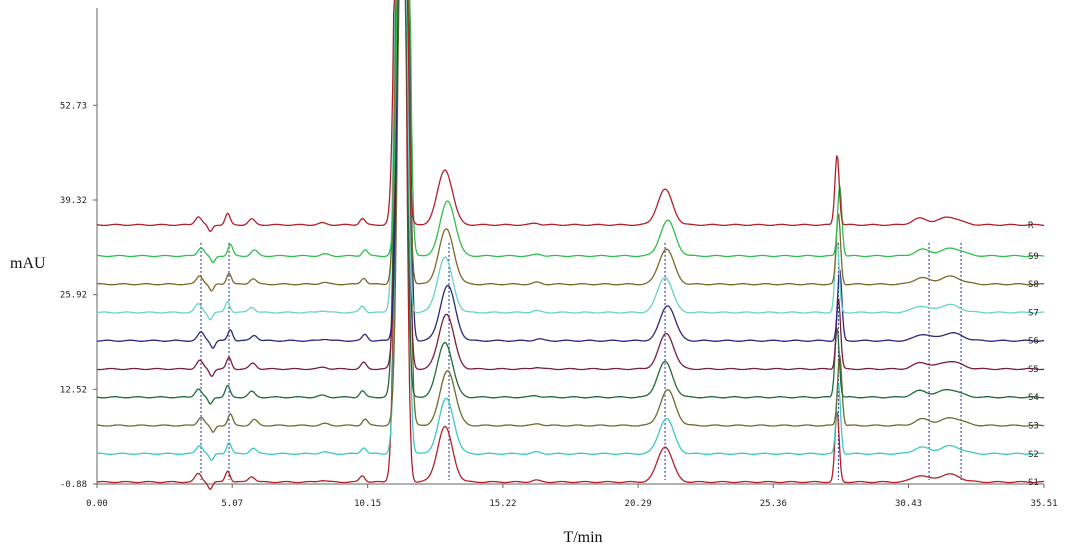 This screenshot has width=1084, height=548. I want to click on series-label-s6: S6, so click(1033, 342).